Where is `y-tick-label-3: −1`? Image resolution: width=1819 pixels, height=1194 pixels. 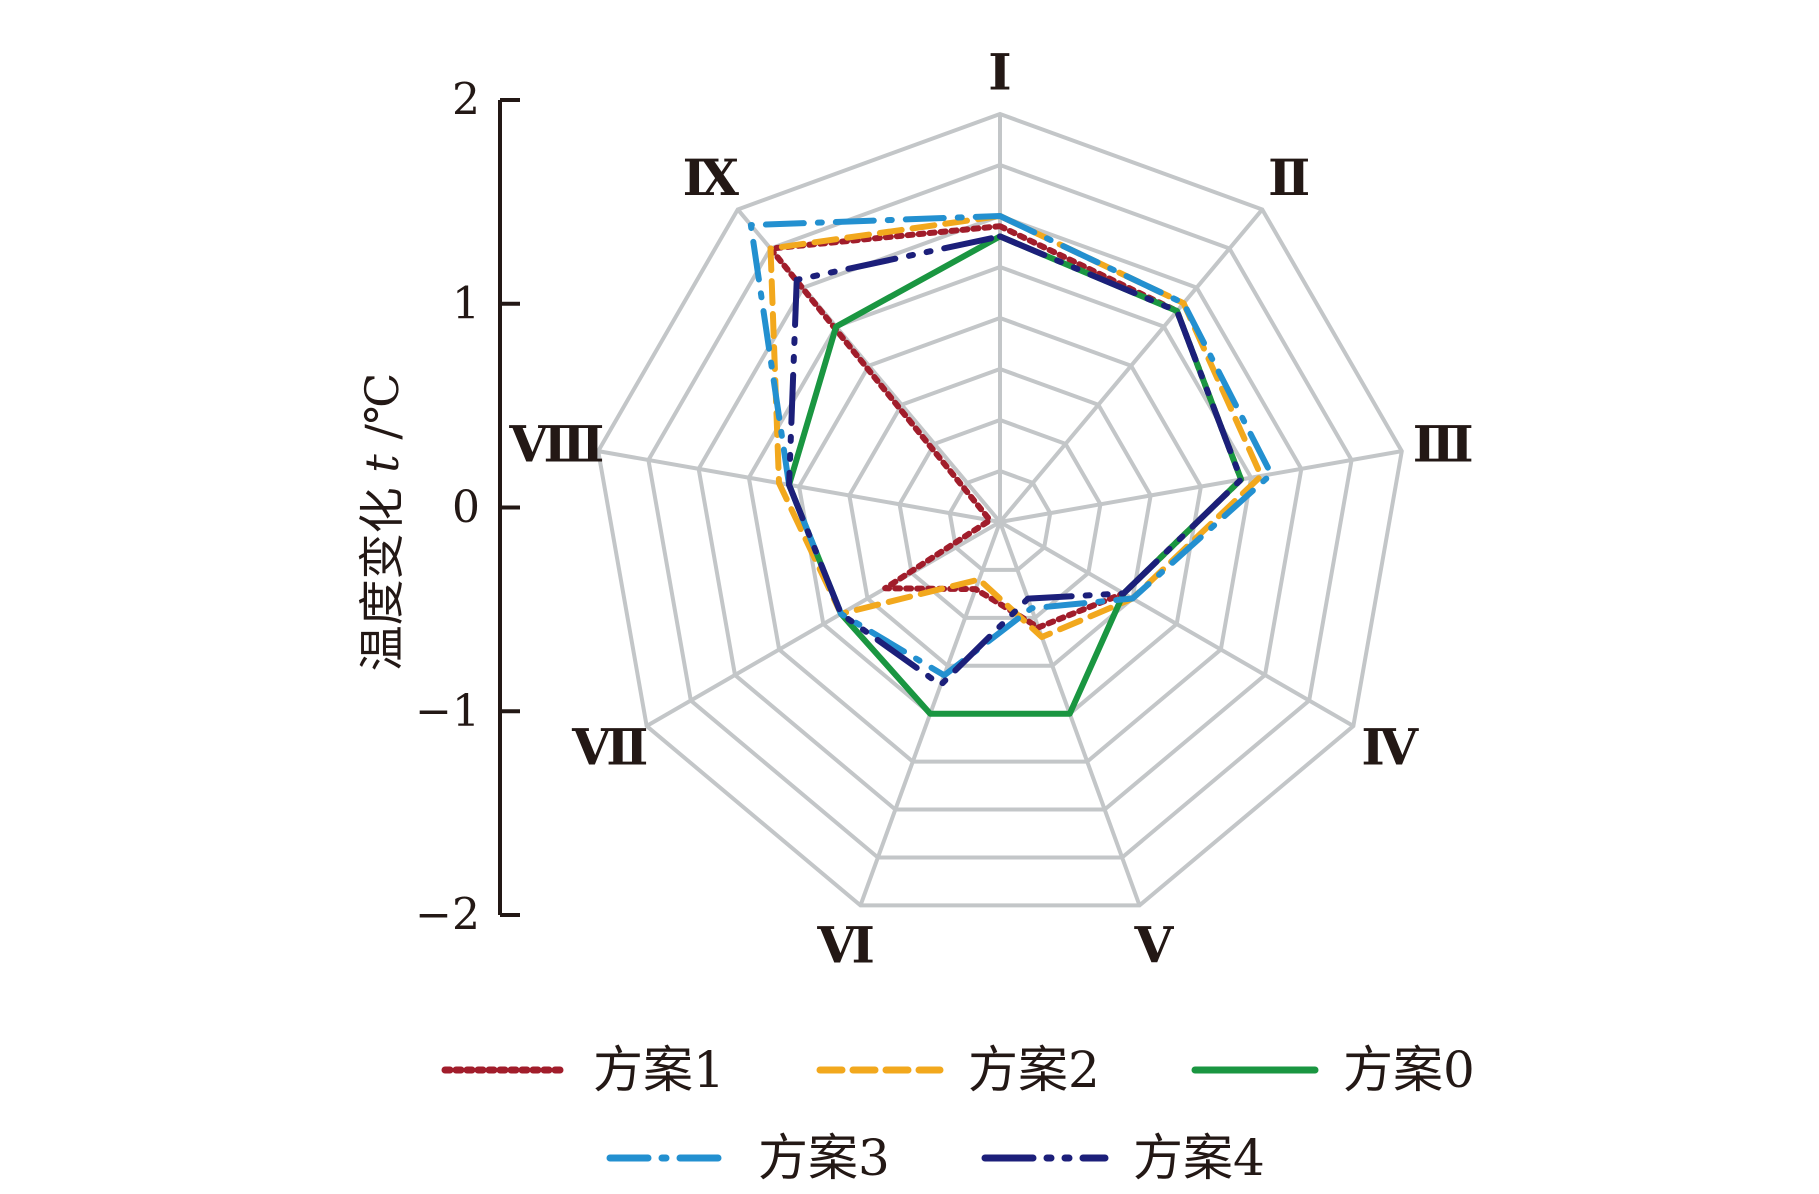
y-tick-label-3: −1 is located at coordinates (447, 711).